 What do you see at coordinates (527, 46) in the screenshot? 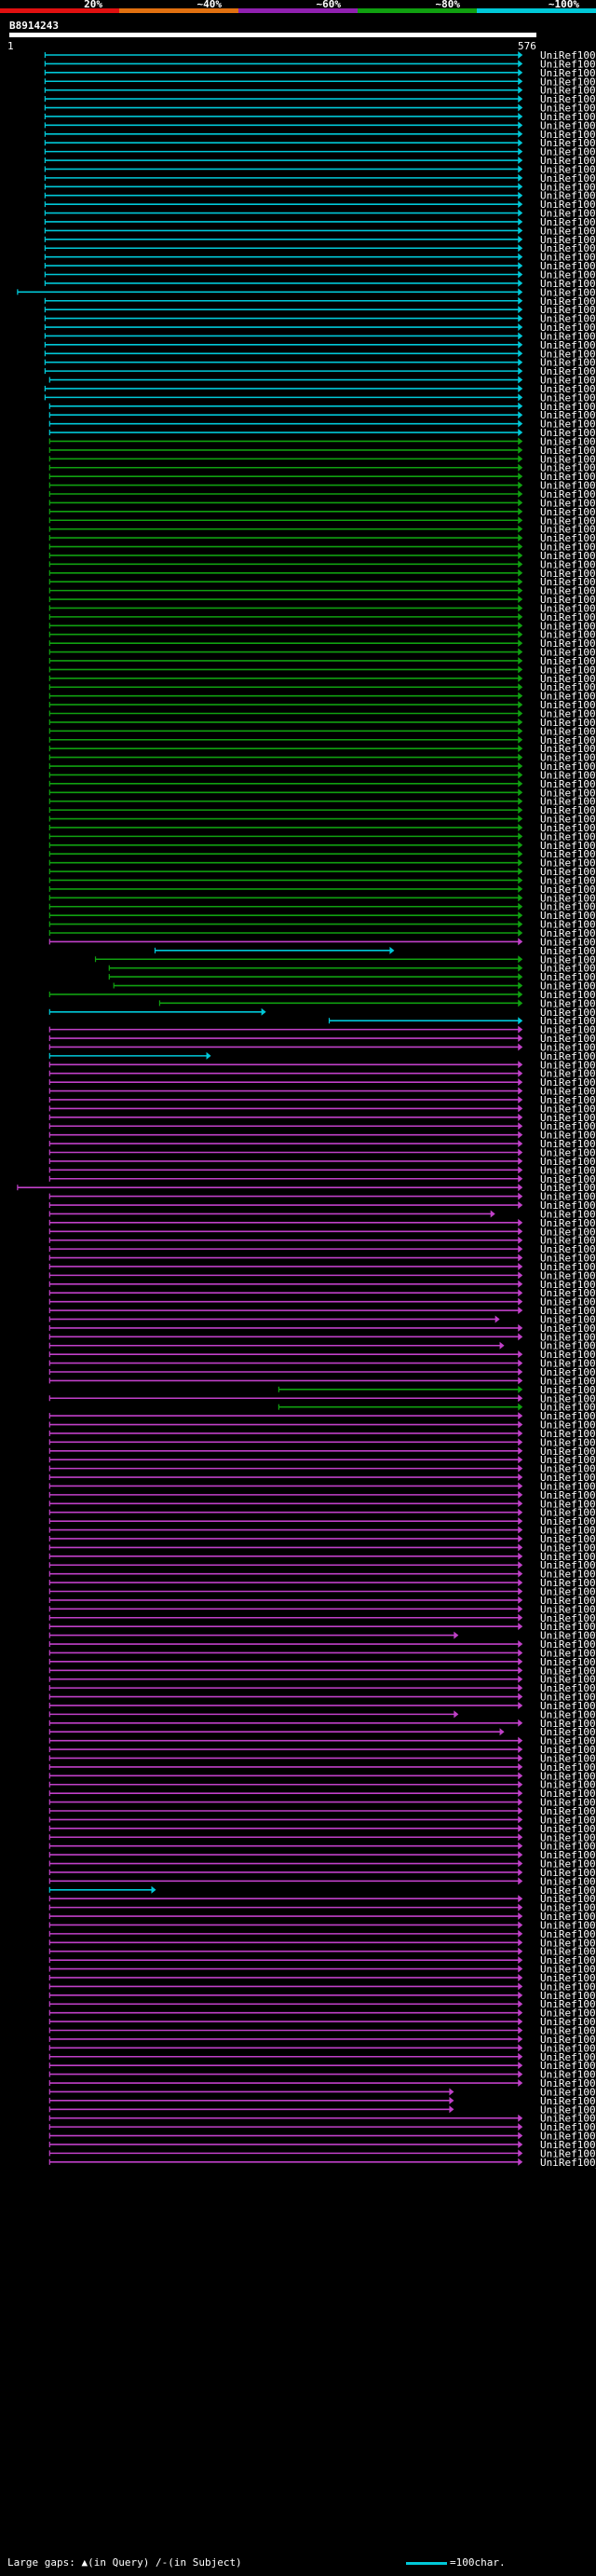
I see `query-end-label: 576` at bounding box center [527, 46].